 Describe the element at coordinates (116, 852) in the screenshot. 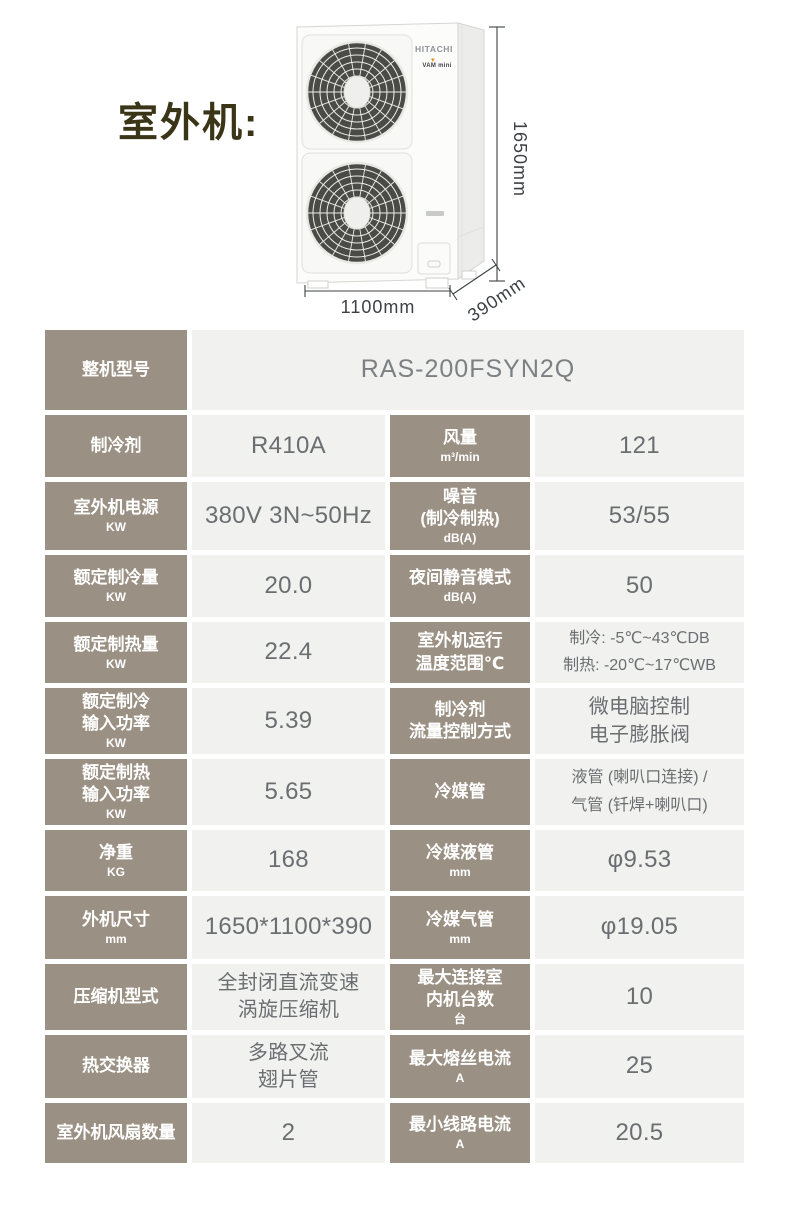

I see `spec-label: 净重` at that location.